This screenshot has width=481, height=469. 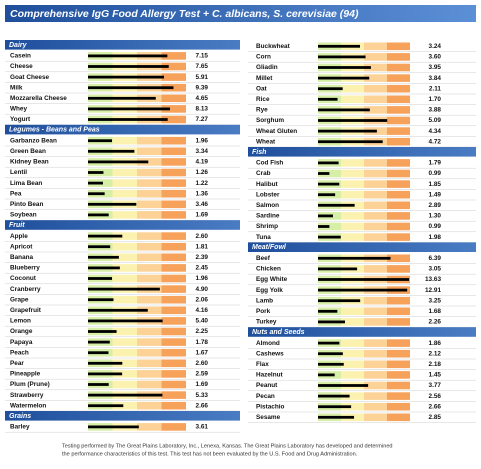 I want to click on food-name: Orange, so click(x=21, y=331).